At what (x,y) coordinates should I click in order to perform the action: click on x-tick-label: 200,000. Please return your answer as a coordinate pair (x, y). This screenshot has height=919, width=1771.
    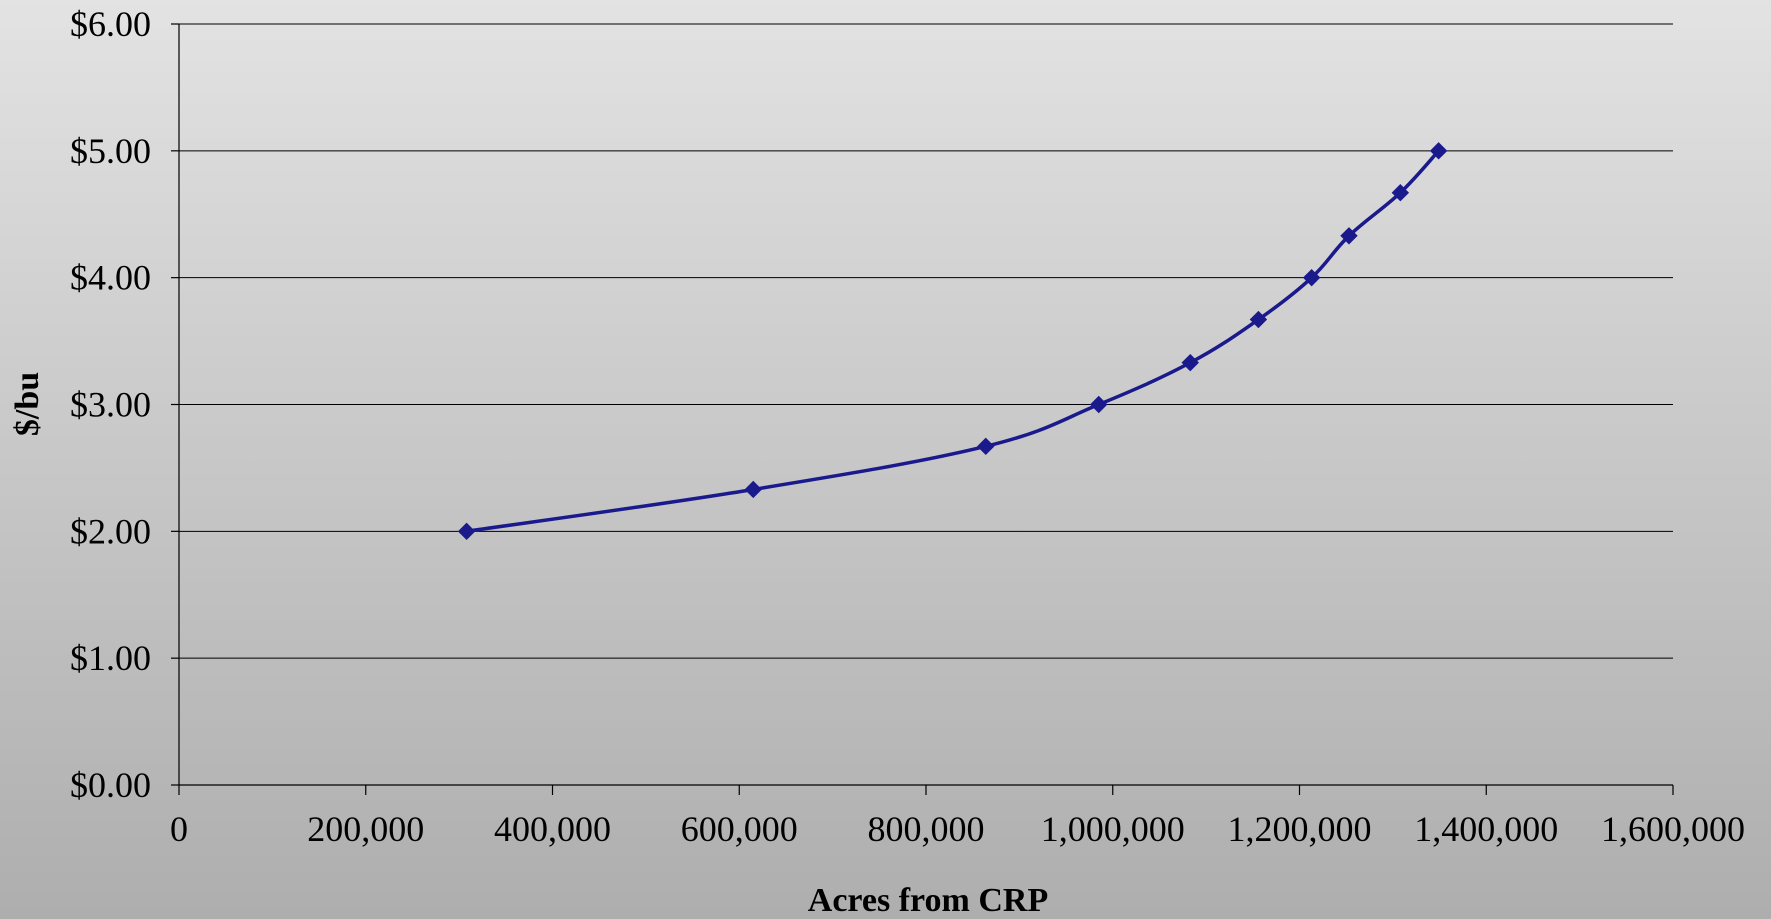
    Looking at the image, I should click on (365, 829).